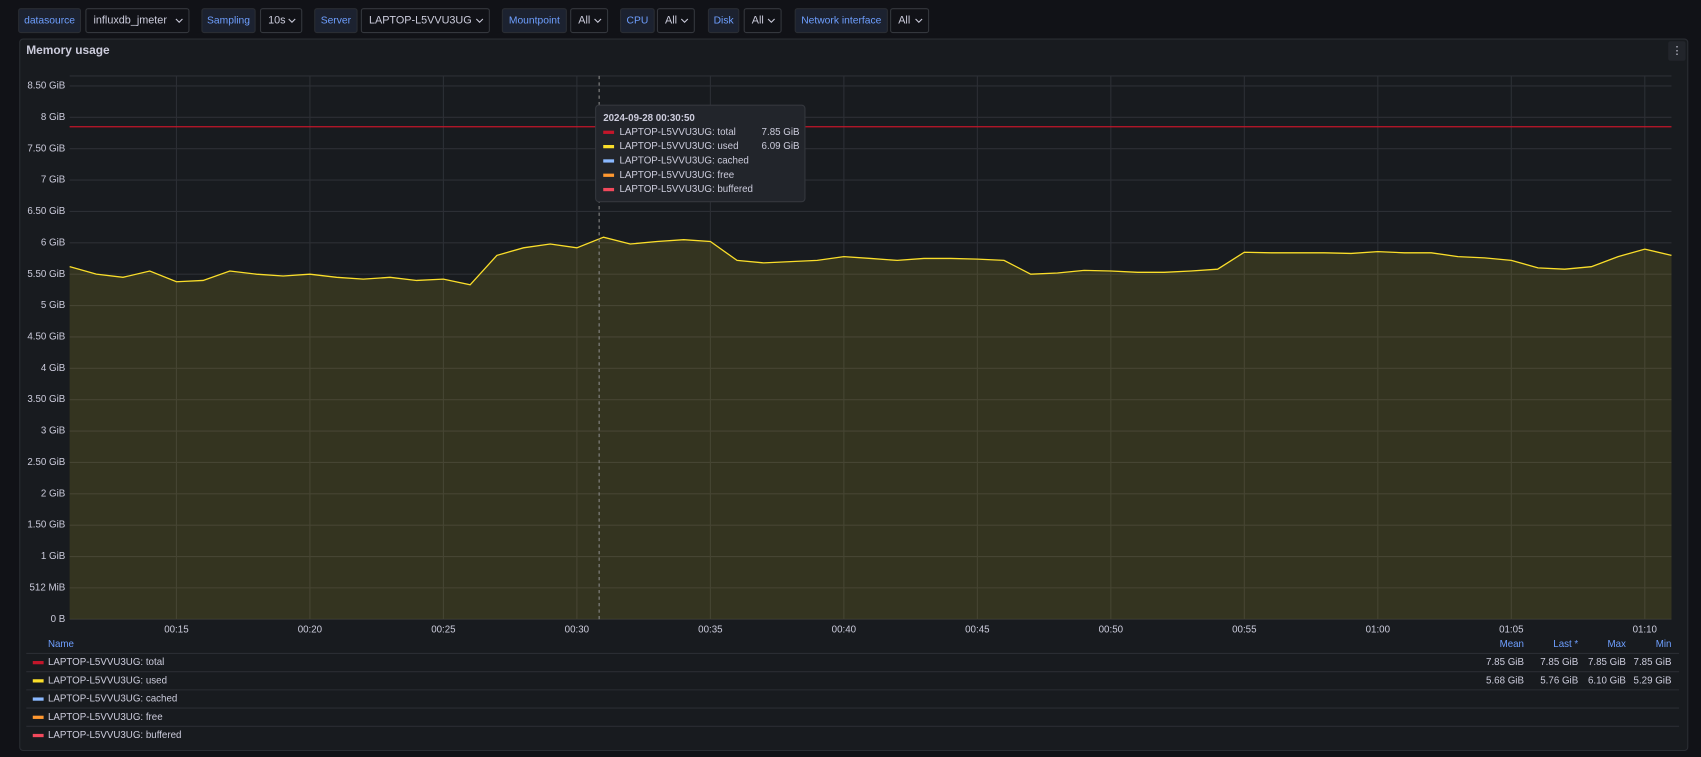 This screenshot has width=1701, height=757. I want to click on legend-name: LAPTOP-L5VVU3UG: buffered, so click(115, 735).